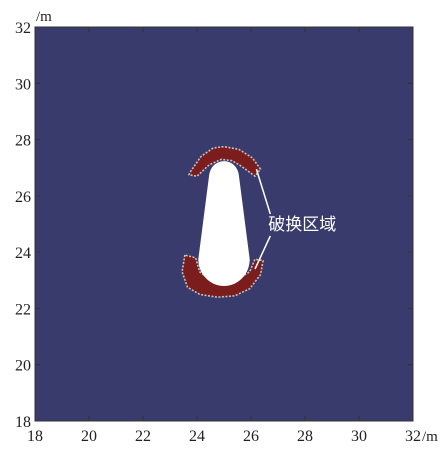 The height and width of the screenshot is (449, 440). I want to click on y-tick-label: 30, so click(23, 84).